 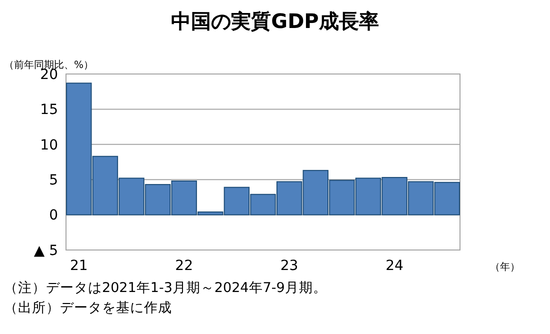 I want to click on y-tick-label: ▲ 5, so click(x=46, y=250).